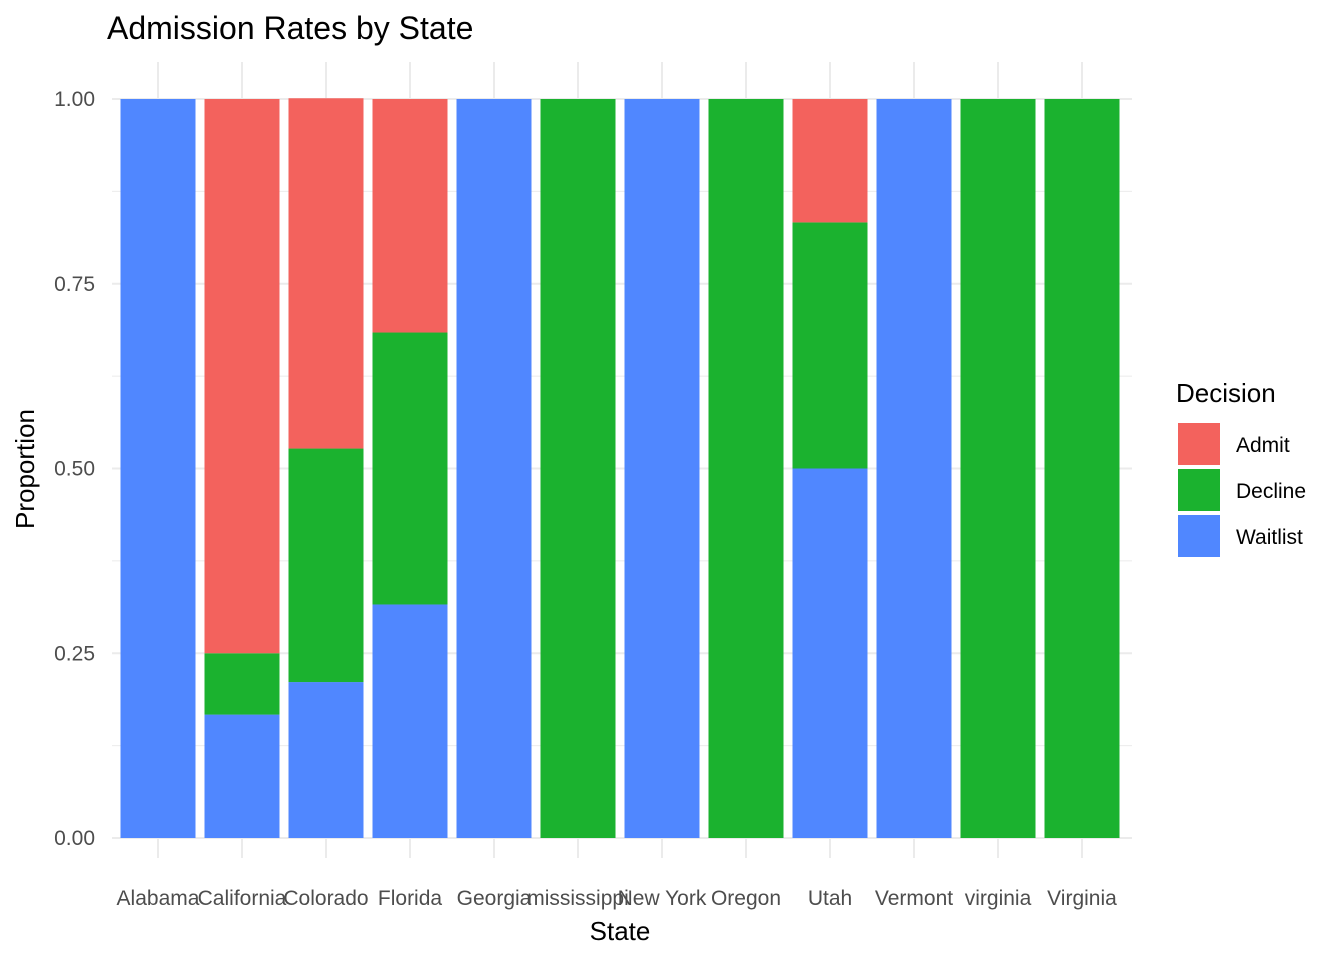  What do you see at coordinates (1269, 537) in the screenshot?
I see `legend-label-waitlist: Waitlist` at bounding box center [1269, 537].